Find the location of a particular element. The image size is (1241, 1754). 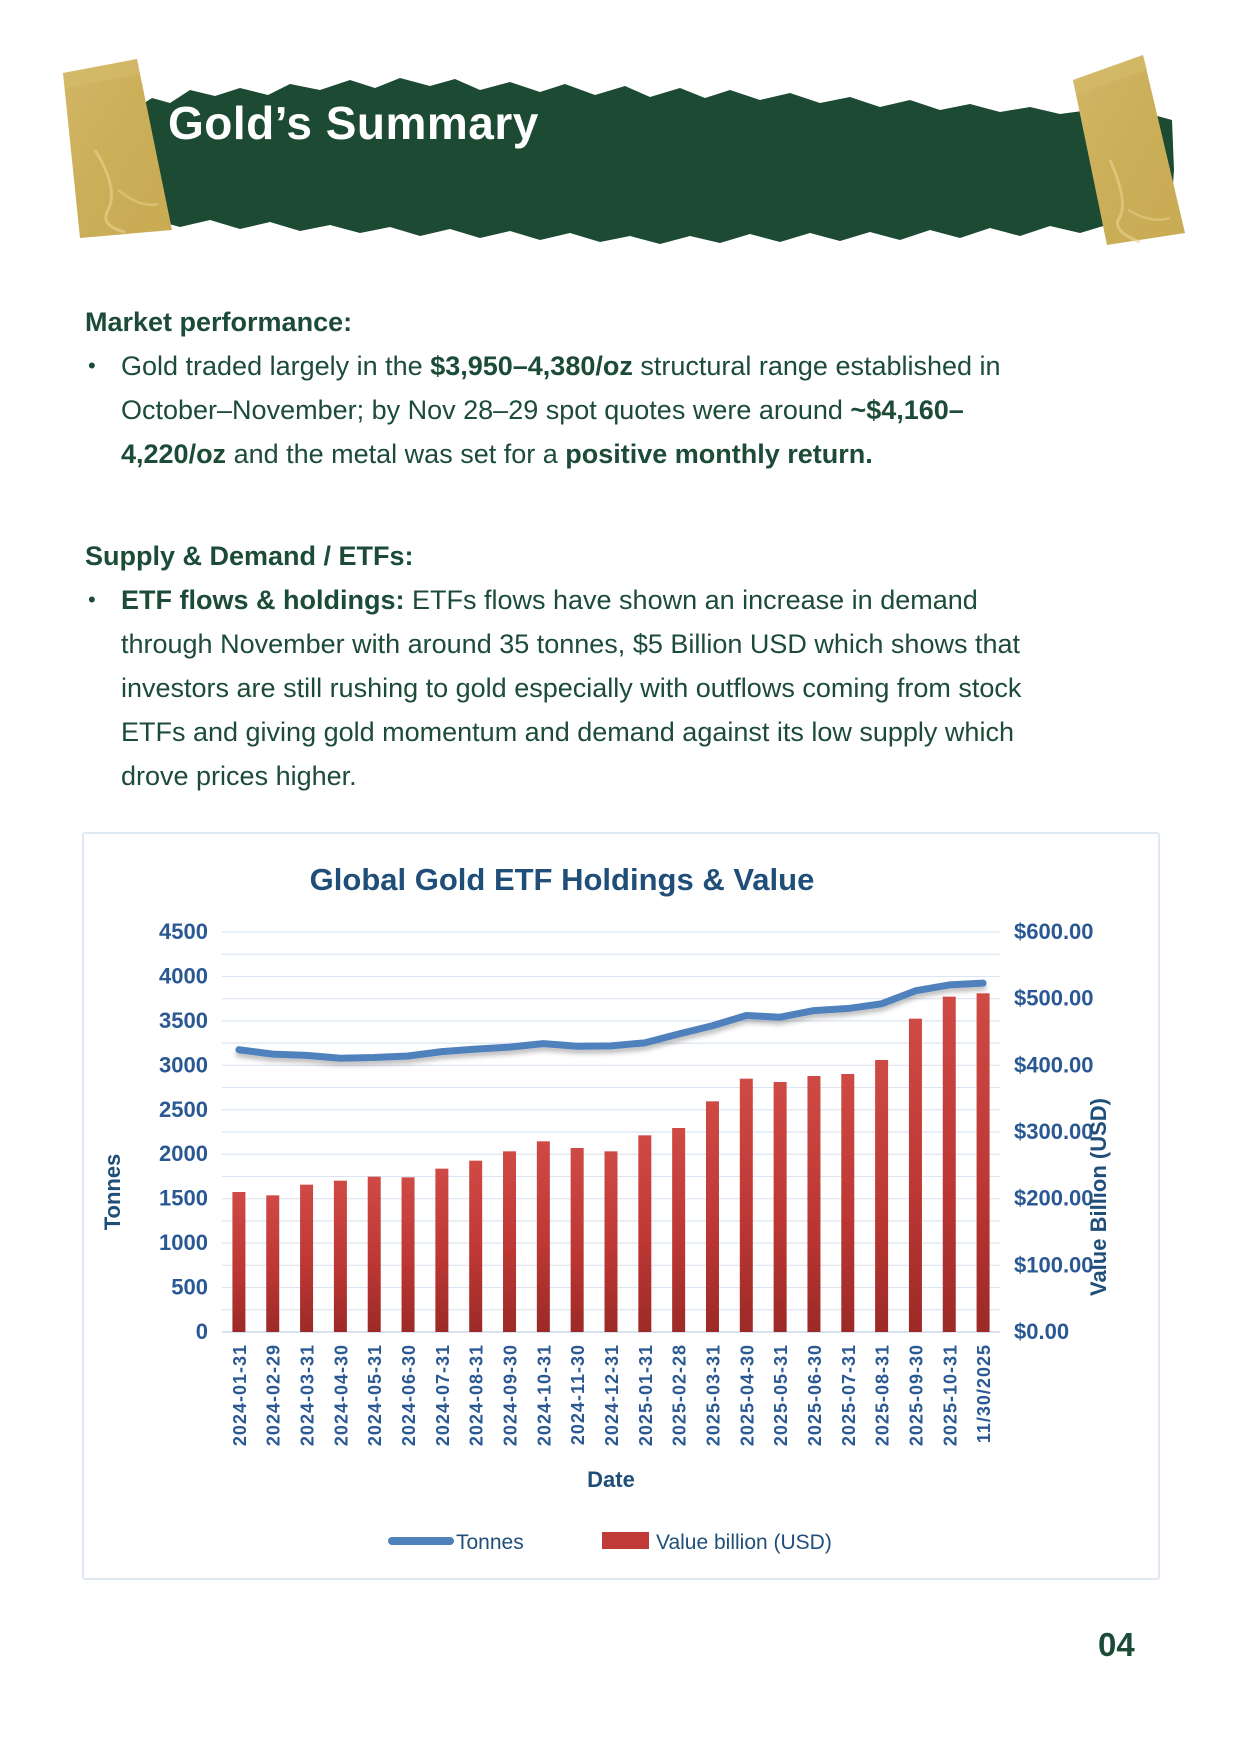

legend-label-value: Value billion (USD) is located at coordinates (744, 1542).